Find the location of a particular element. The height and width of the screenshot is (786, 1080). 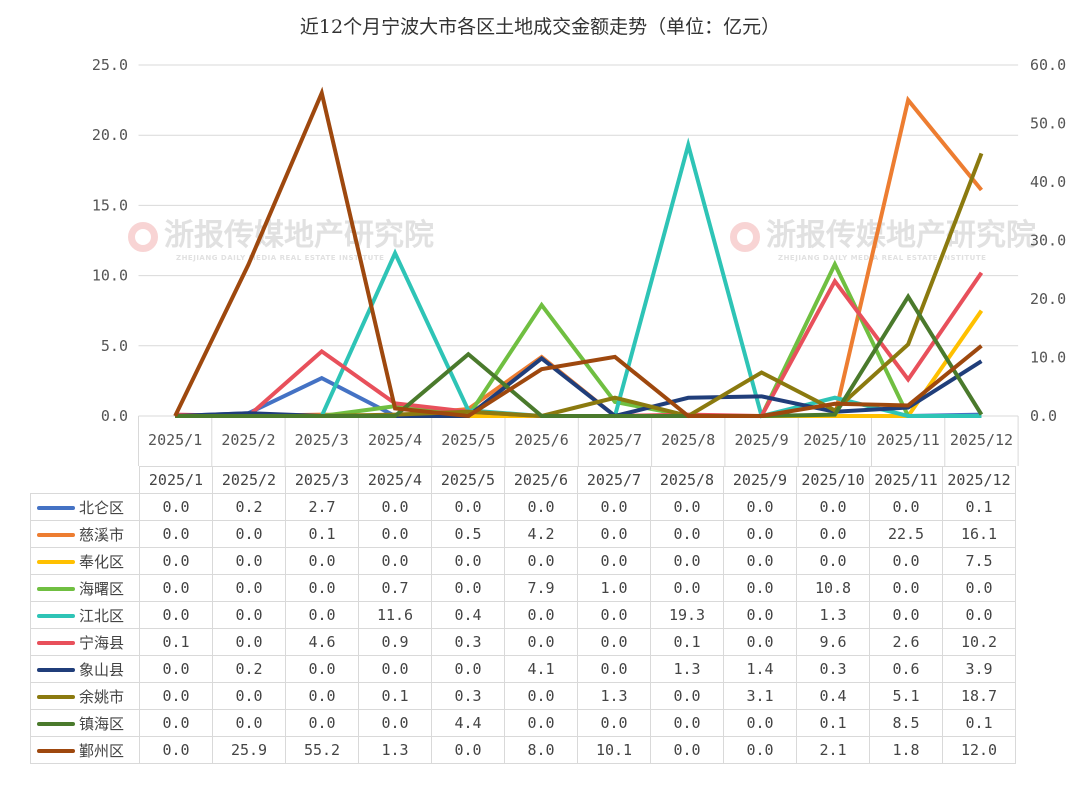

table-row: 奉化区 0.0 0.0 0.0 0.0 0.0 0.0 0.0 0.0 0.0 0.0 0.0 7.5 is located at coordinates (523, 561).